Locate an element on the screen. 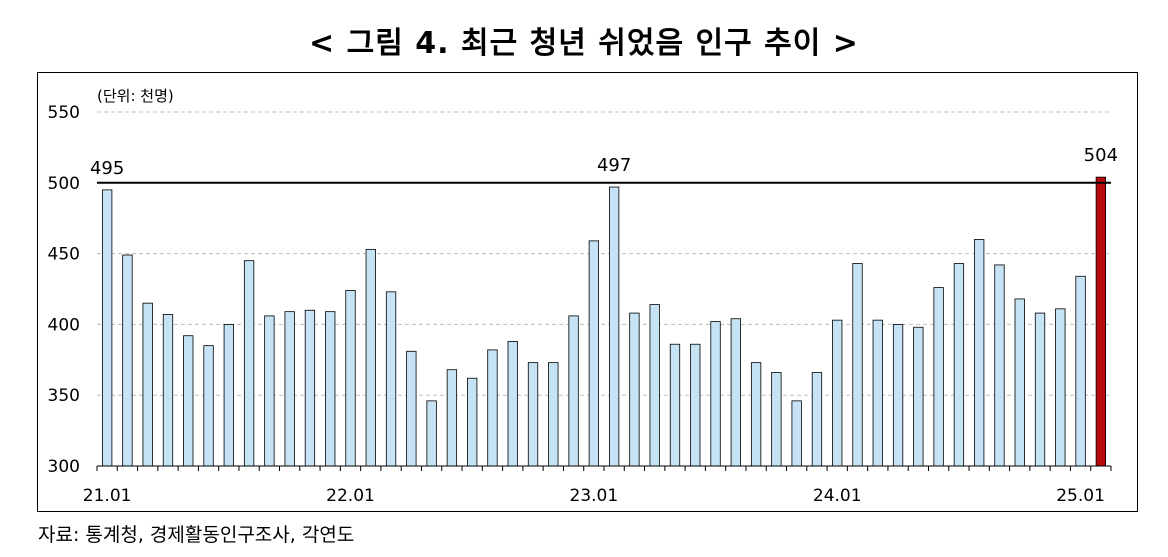  bar-23.02 is located at coordinates (614, 326).